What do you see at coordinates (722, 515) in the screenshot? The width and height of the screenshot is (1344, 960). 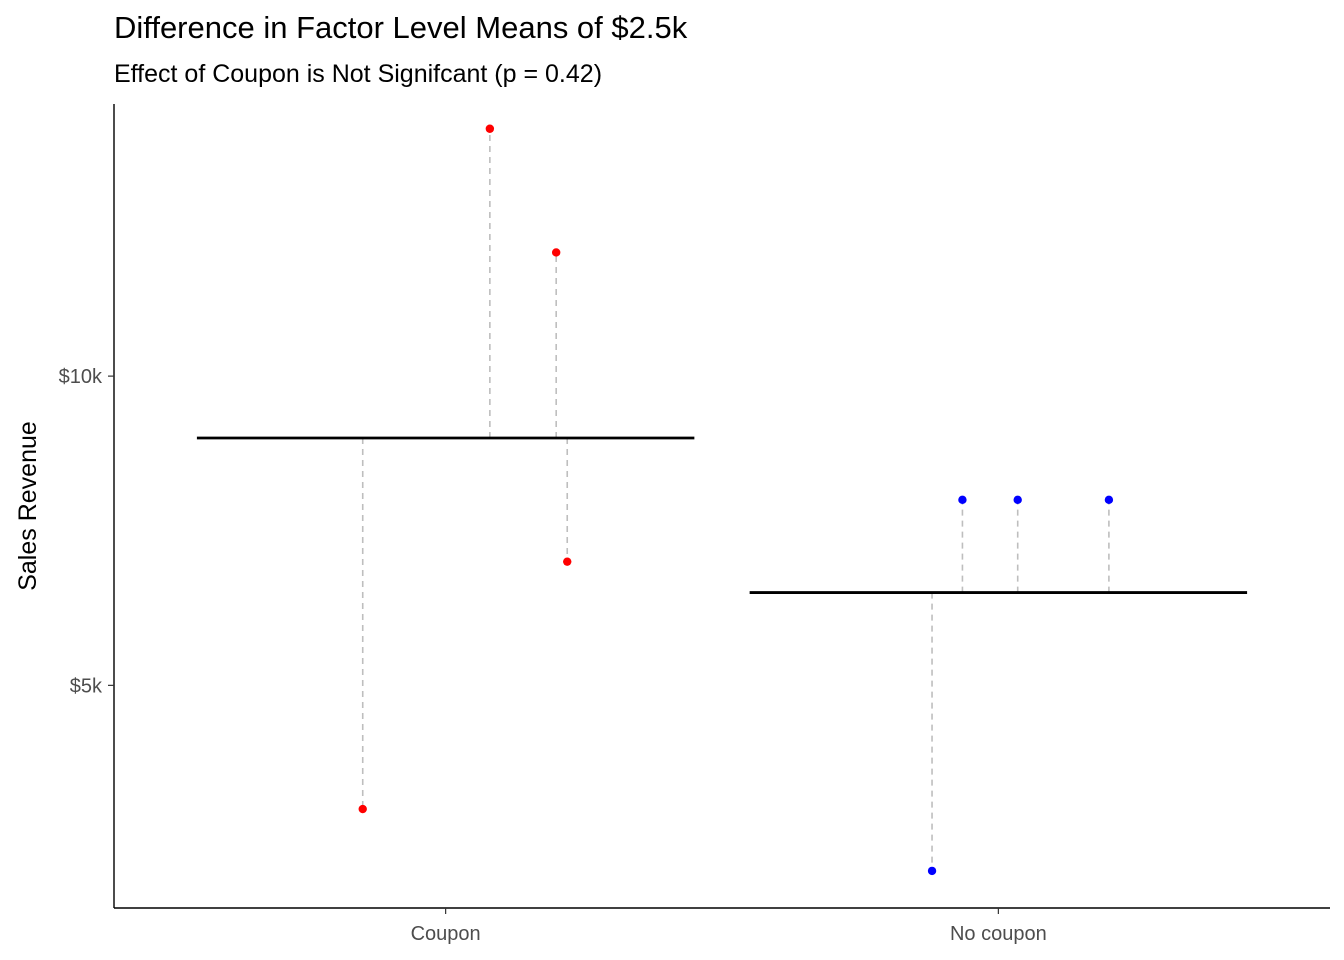 I see `mean-lines` at bounding box center [722, 515].